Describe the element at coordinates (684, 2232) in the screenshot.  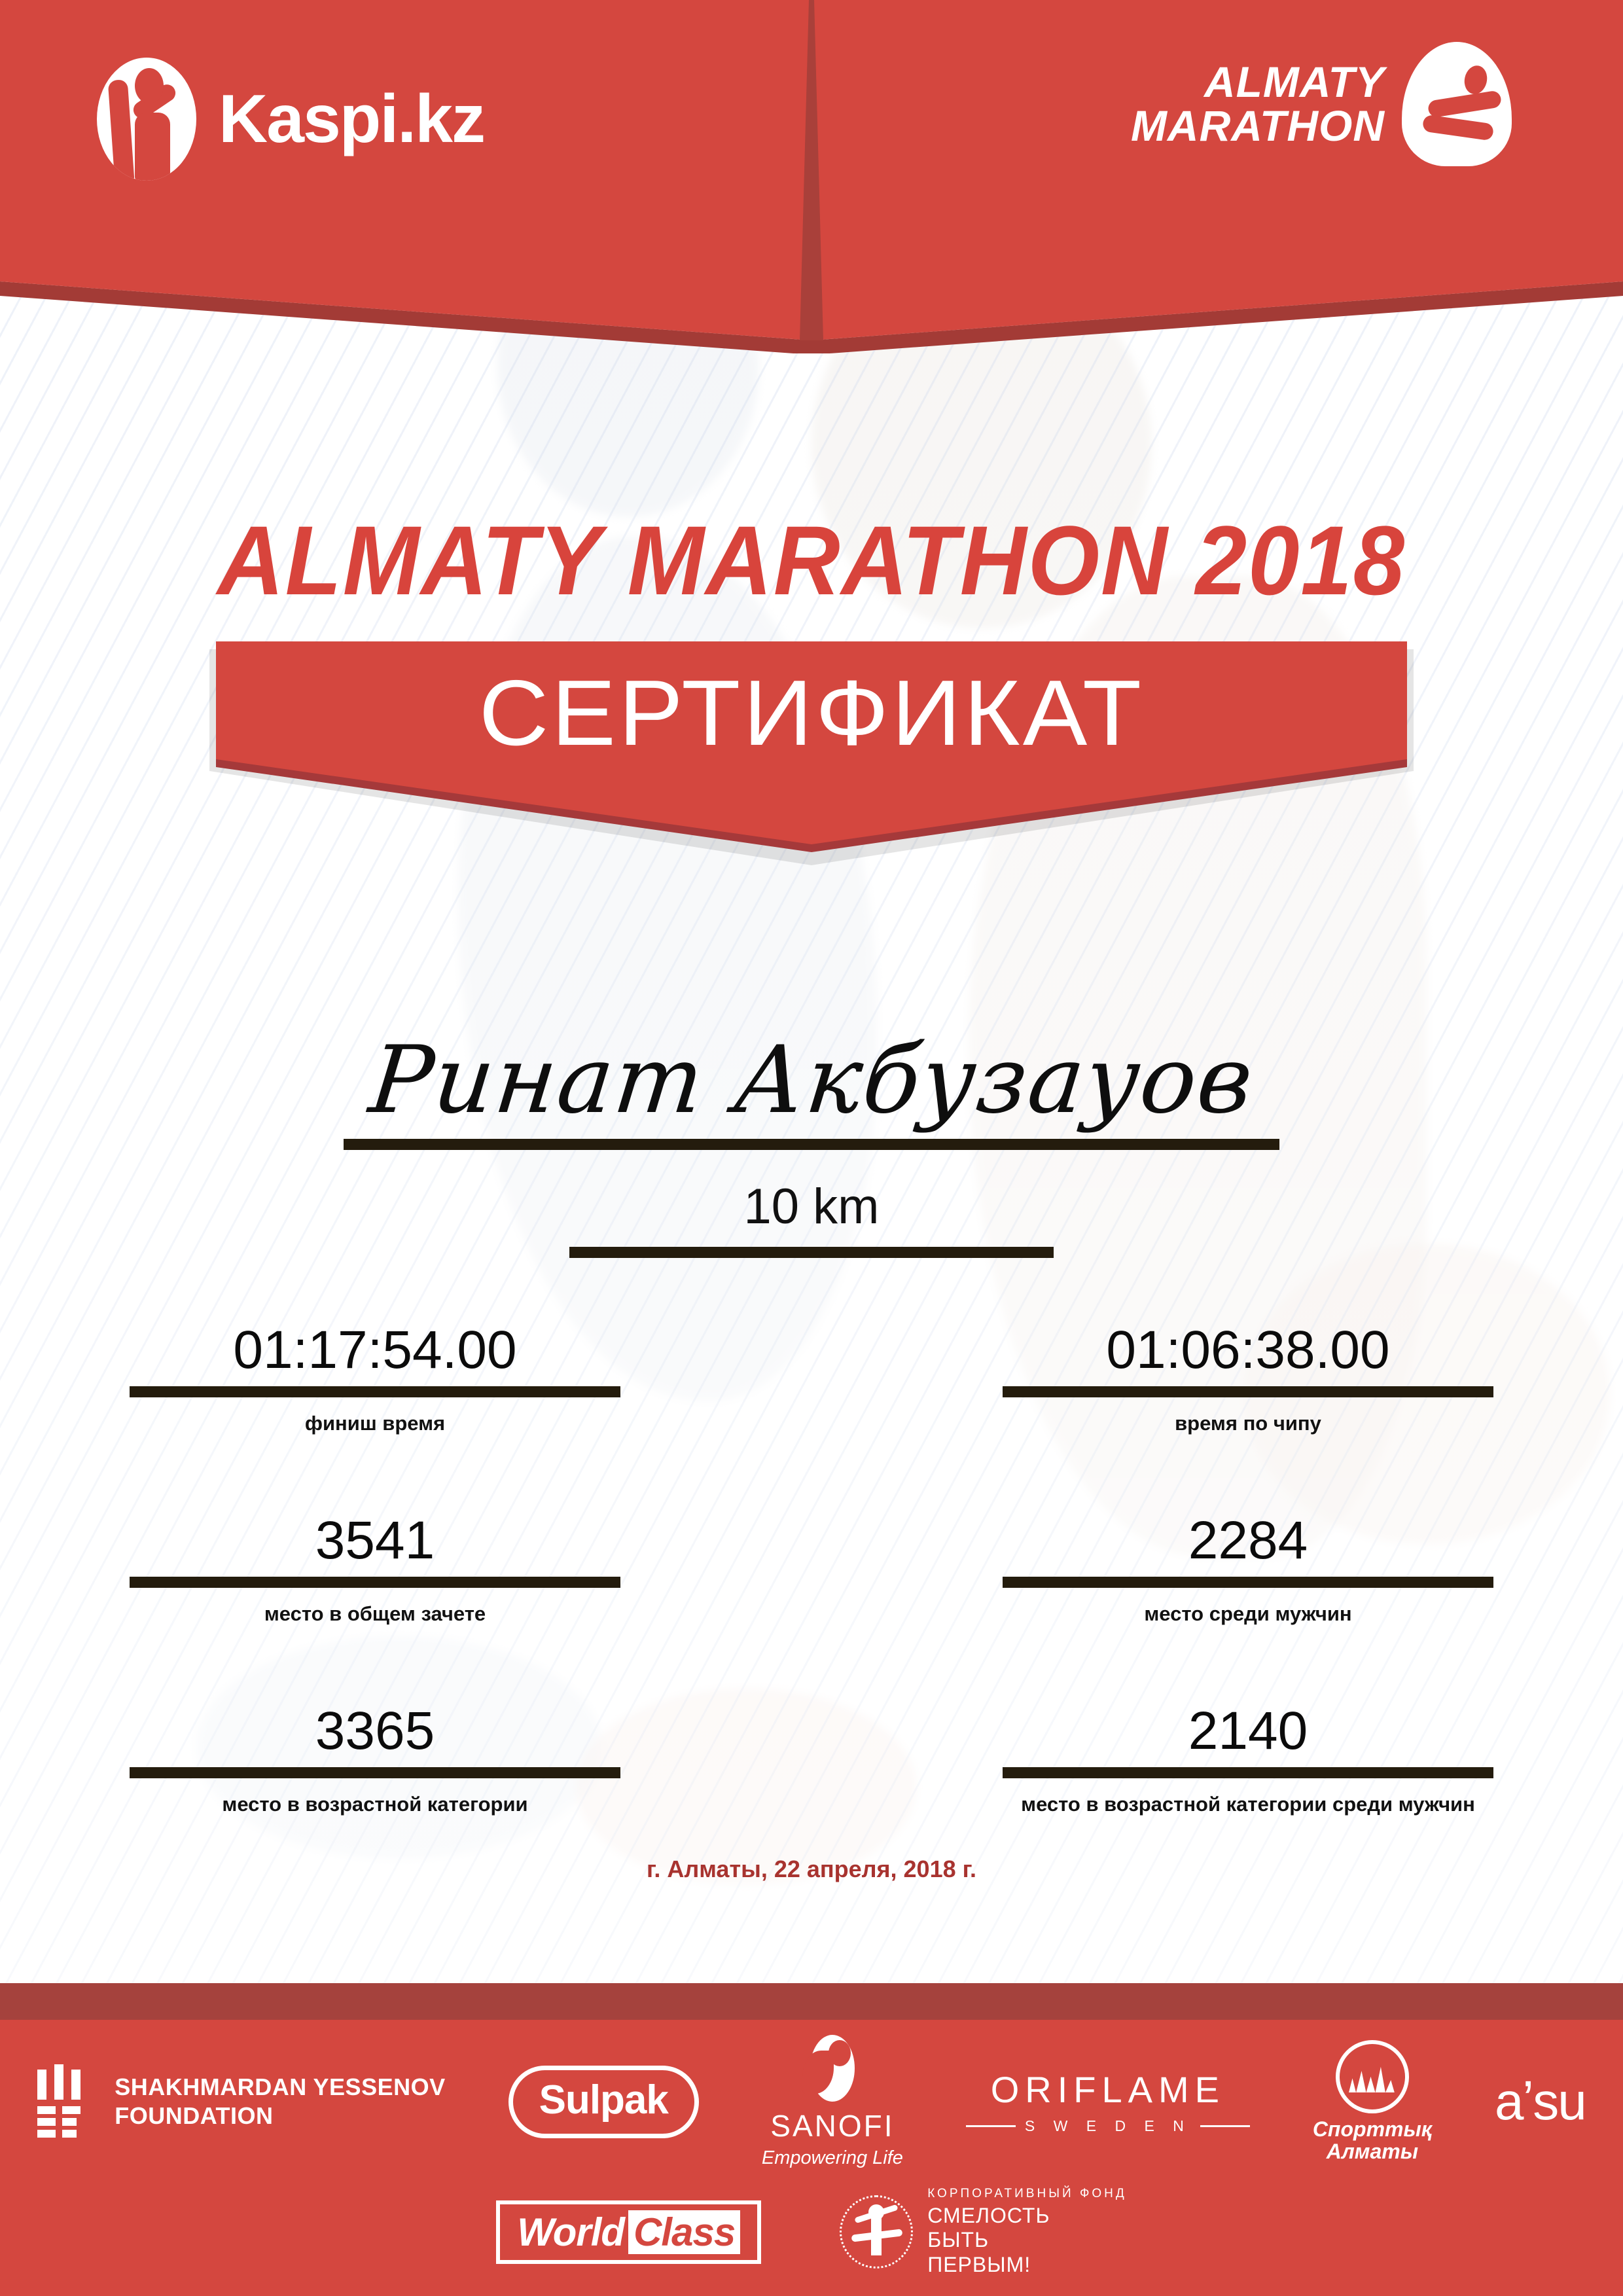
I see `world-class-word2: Class` at that location.